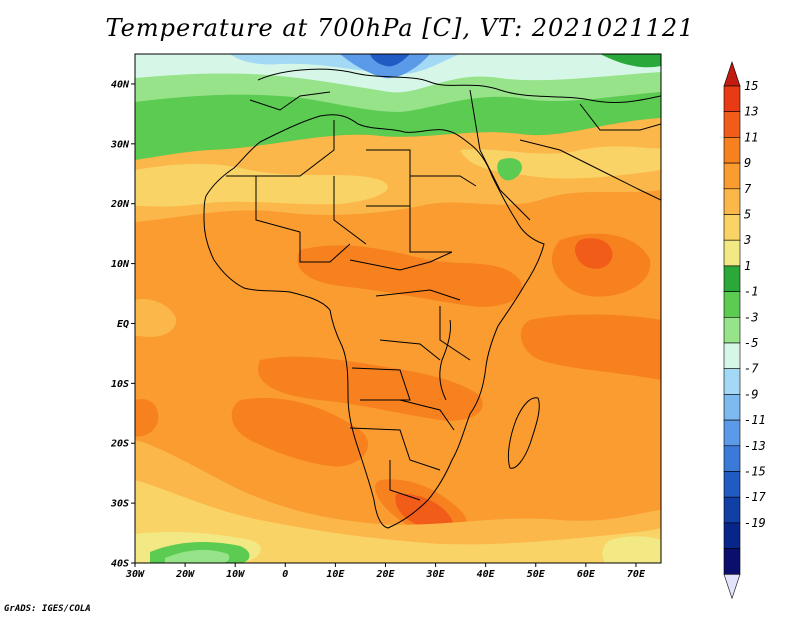 The height and width of the screenshot is (618, 800). Describe the element at coordinates (120, 144) in the screenshot. I see `lat-tick-label: 30N` at that location.